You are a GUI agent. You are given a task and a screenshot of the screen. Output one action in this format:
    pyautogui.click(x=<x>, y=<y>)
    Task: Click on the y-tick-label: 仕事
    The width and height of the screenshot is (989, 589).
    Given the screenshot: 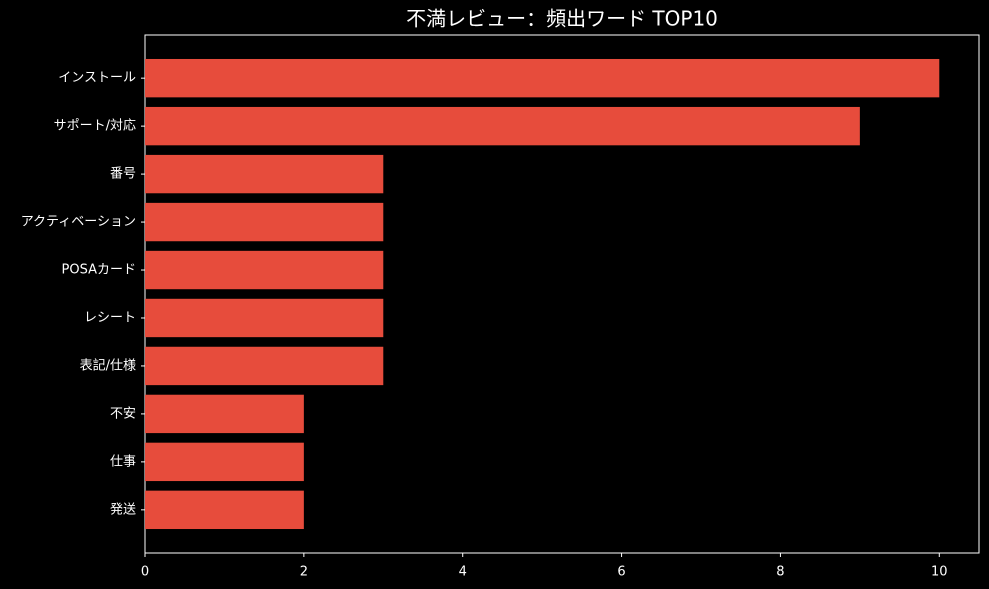 What is the action you would take?
    pyautogui.click(x=123, y=461)
    